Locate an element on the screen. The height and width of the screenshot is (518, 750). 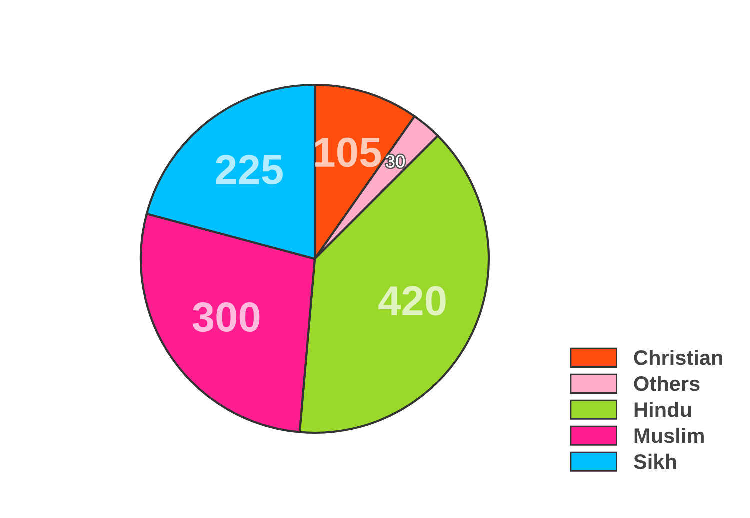
legend-label: Others is located at coordinates (667, 384).